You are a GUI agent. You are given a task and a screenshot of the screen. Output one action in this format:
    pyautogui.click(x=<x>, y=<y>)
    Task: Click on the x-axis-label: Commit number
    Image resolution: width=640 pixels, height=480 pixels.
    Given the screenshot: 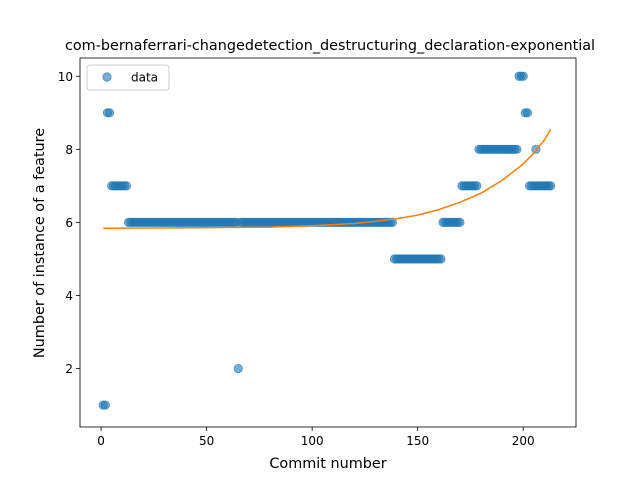 What is the action you would take?
    pyautogui.click(x=327, y=464)
    